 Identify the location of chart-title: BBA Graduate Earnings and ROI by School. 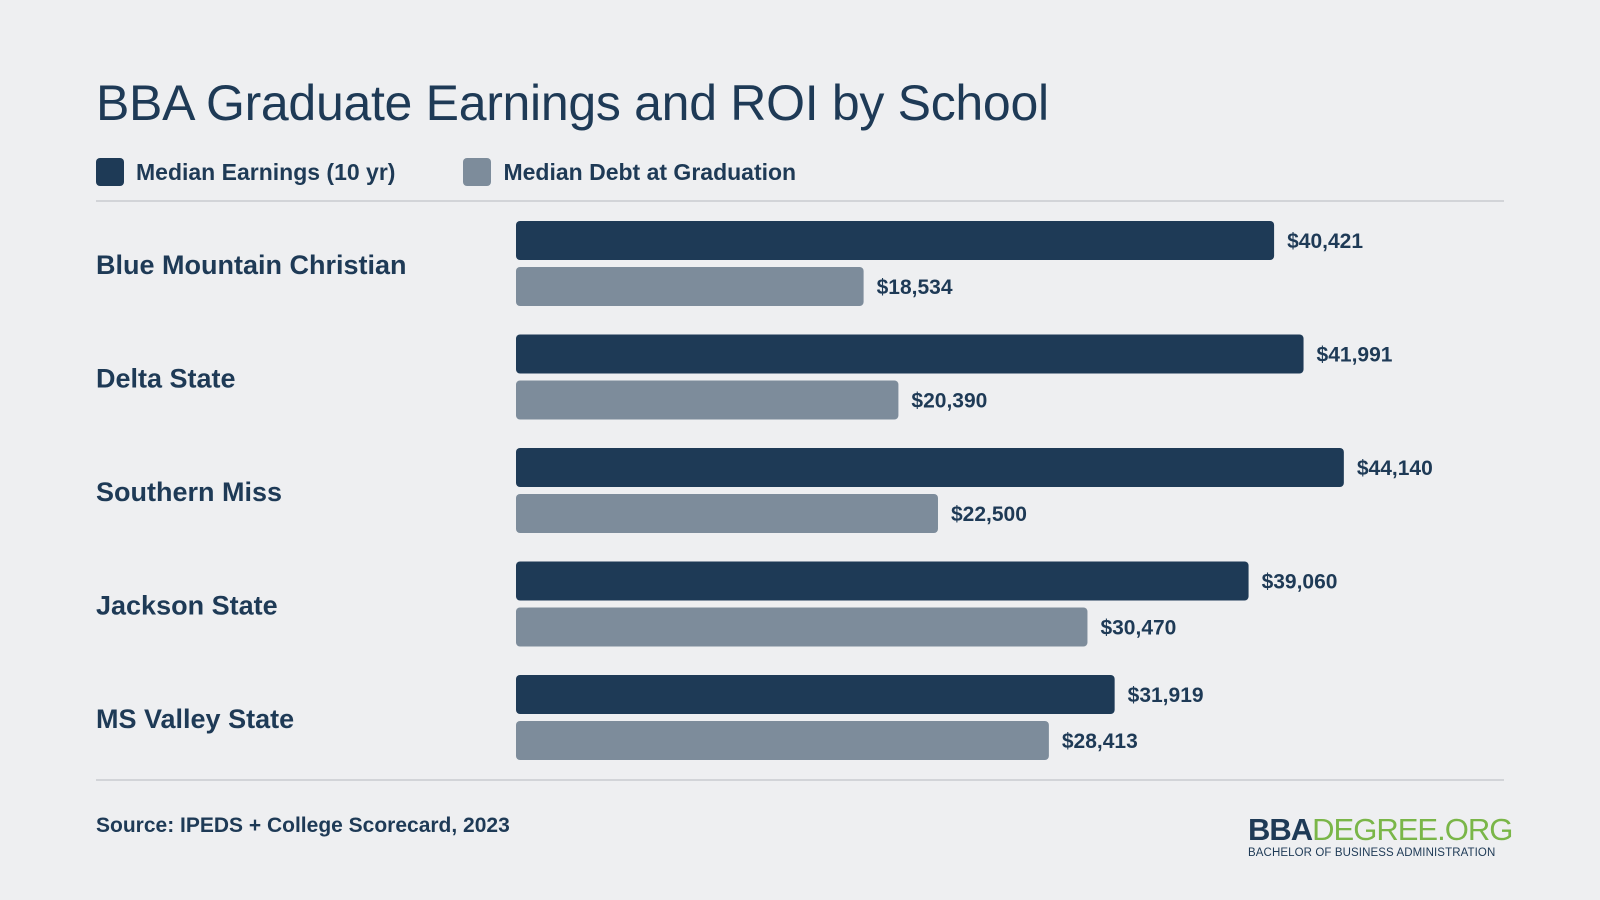
(572, 103).